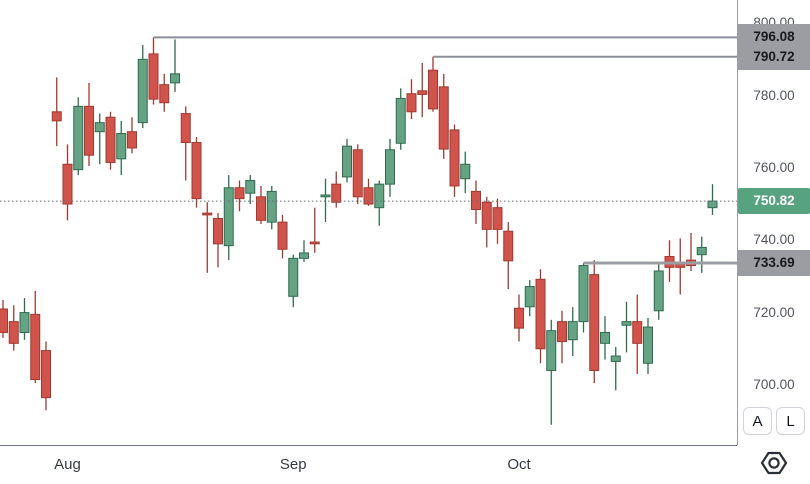 The image size is (810, 484). Describe the element at coordinates (790, 421) in the screenshot. I see `log-scale-button: L` at that location.